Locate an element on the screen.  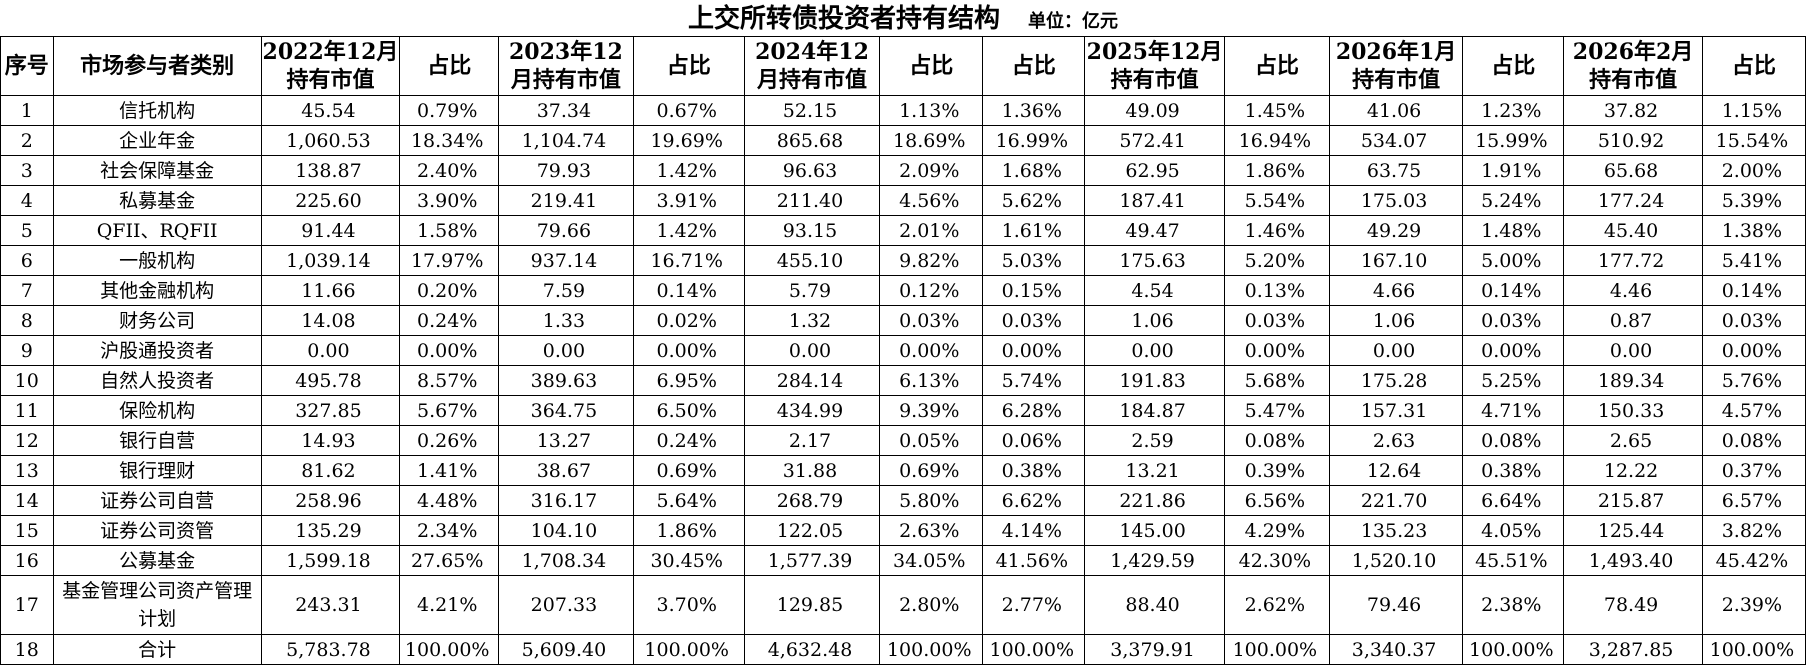
value-cell: 15.54% is located at coordinates (1753, 140).